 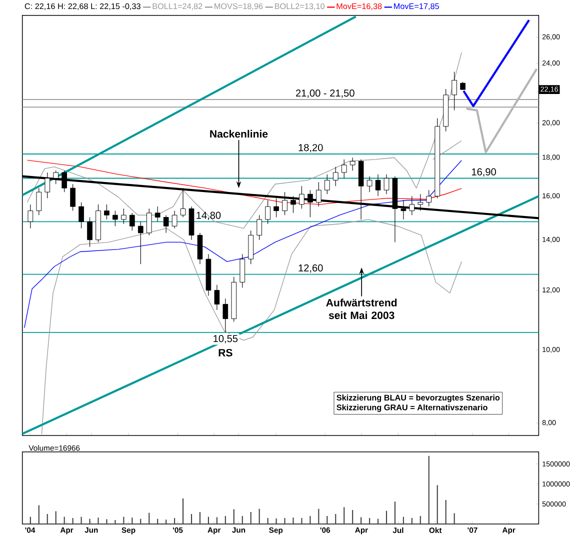 What do you see at coordinates (238, 6) in the screenshot?
I see `legend-label: MOVS=18,96` at bounding box center [238, 6].